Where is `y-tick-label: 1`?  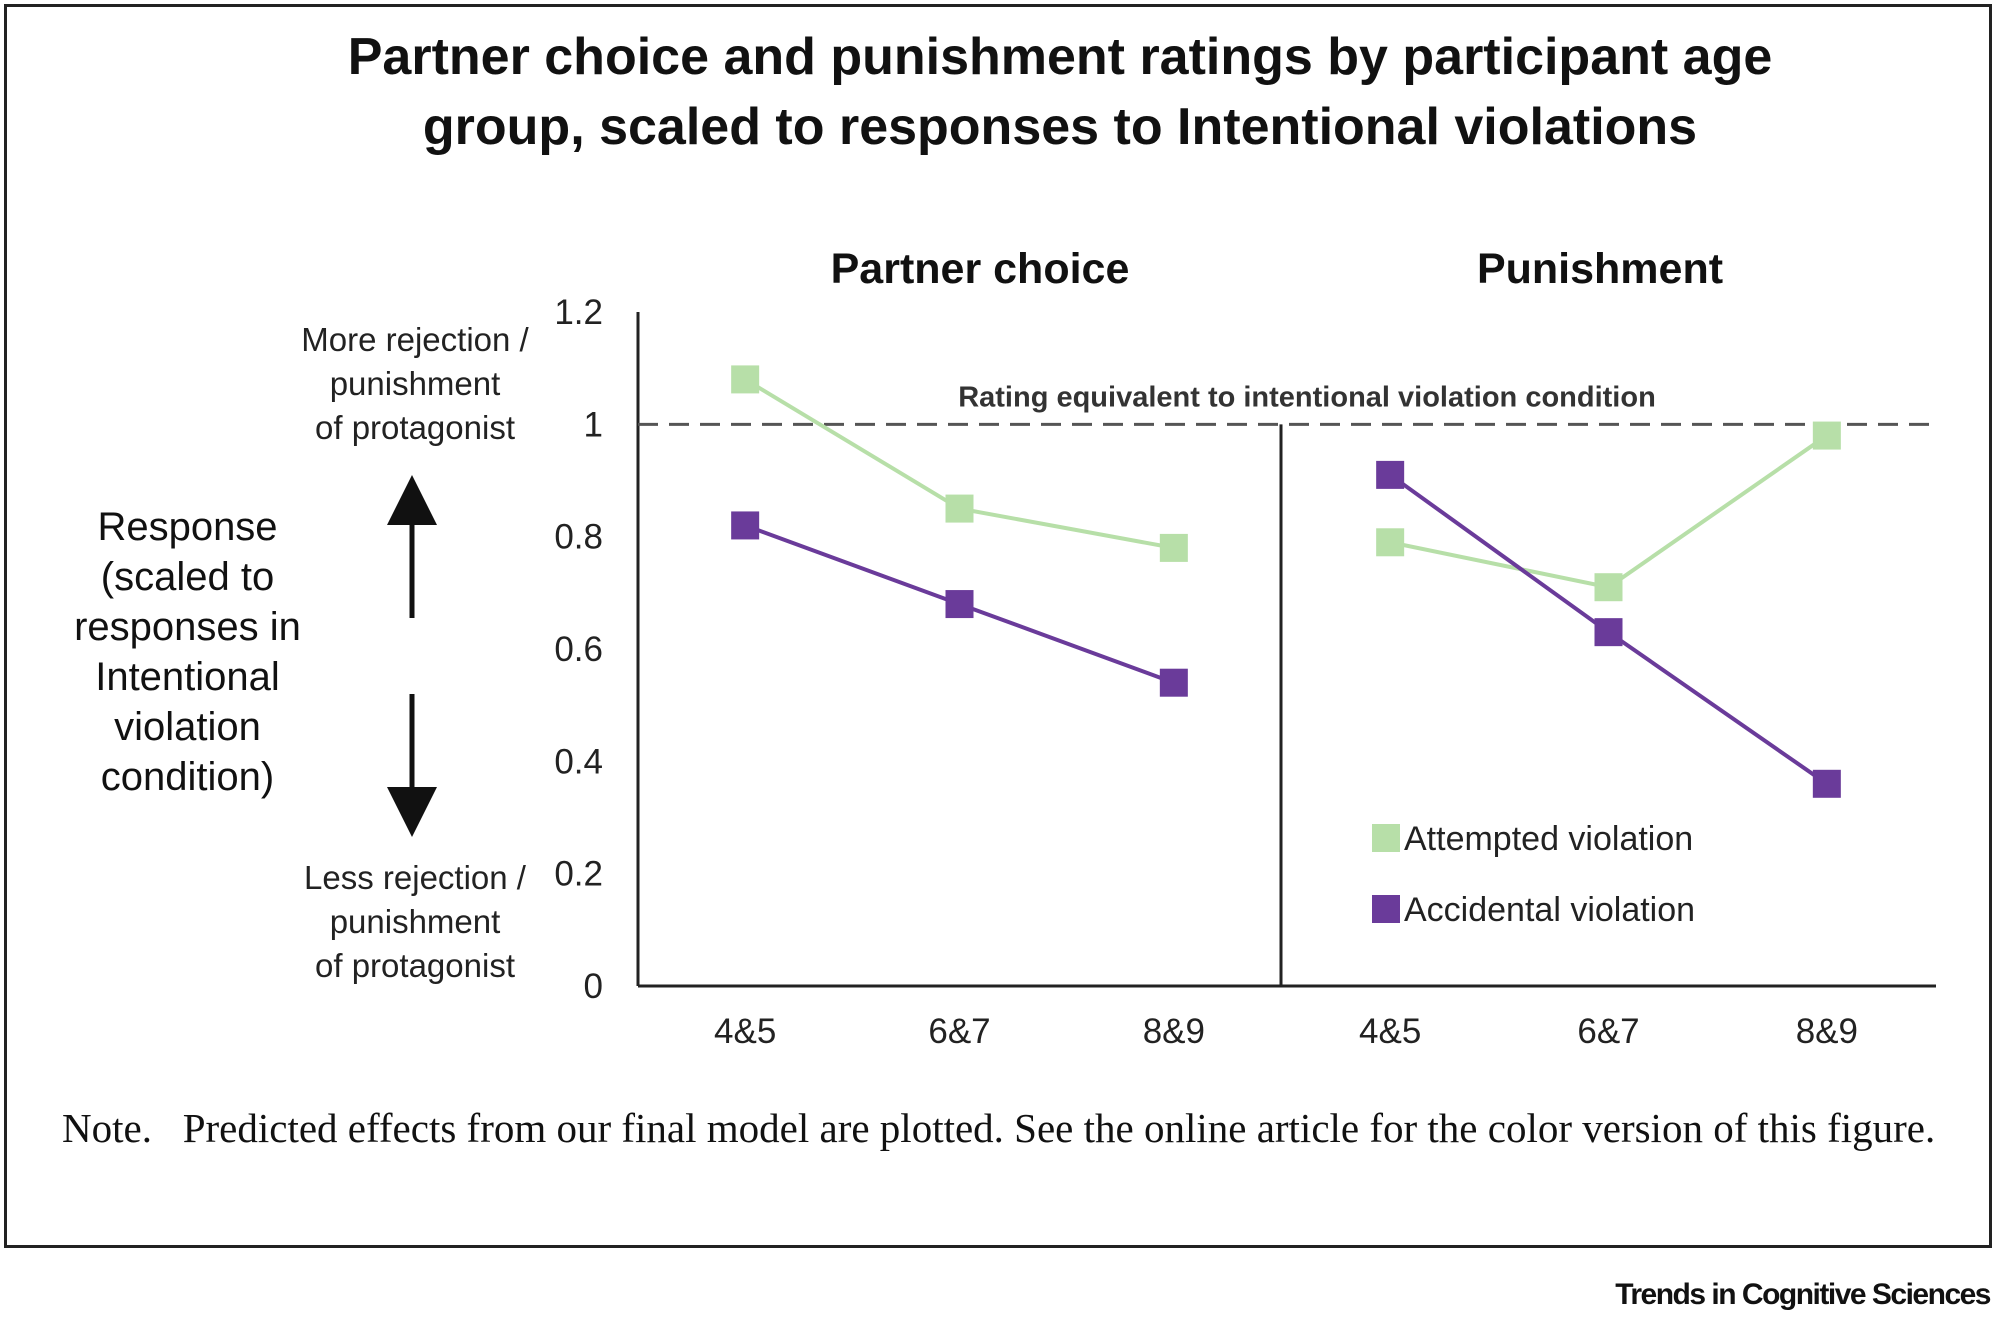
y-tick-label: 1 is located at coordinates (593, 424).